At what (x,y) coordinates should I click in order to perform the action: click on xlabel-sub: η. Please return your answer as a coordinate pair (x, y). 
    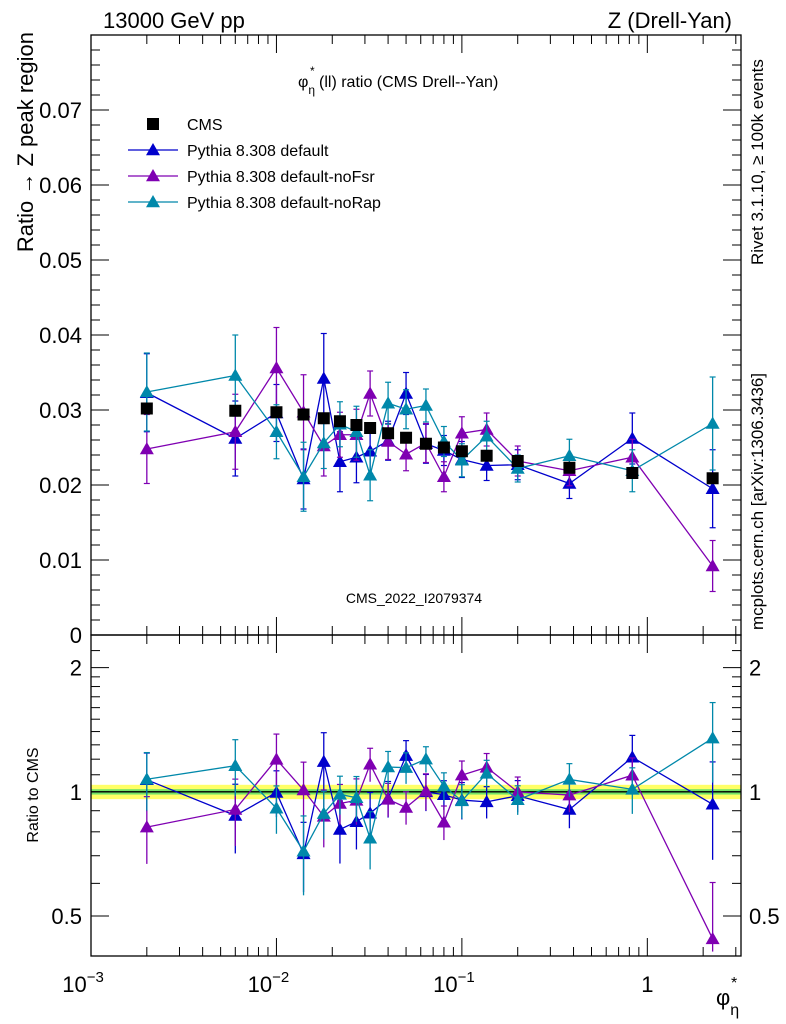
    Looking at the image, I should click on (734, 1010).